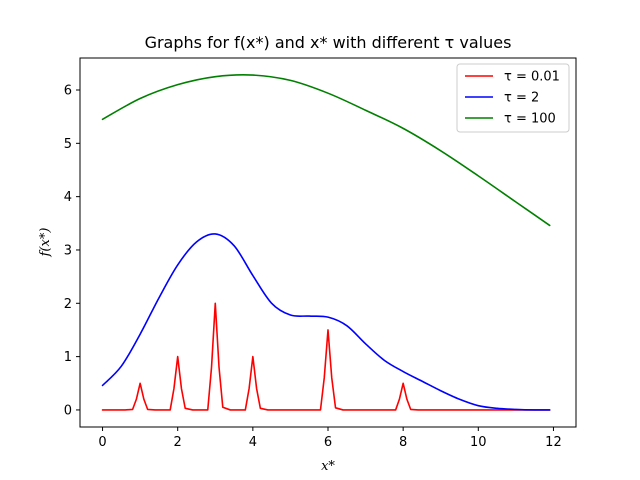 The height and width of the screenshot is (480, 640). I want to click on x-tick-label: 6, so click(328, 442).